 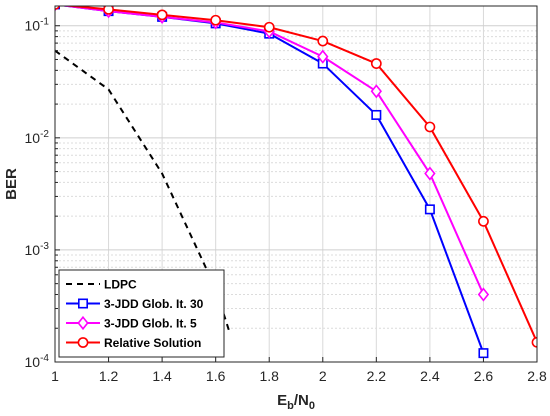 I want to click on x-tick-label: 1.2, so click(x=109, y=376).